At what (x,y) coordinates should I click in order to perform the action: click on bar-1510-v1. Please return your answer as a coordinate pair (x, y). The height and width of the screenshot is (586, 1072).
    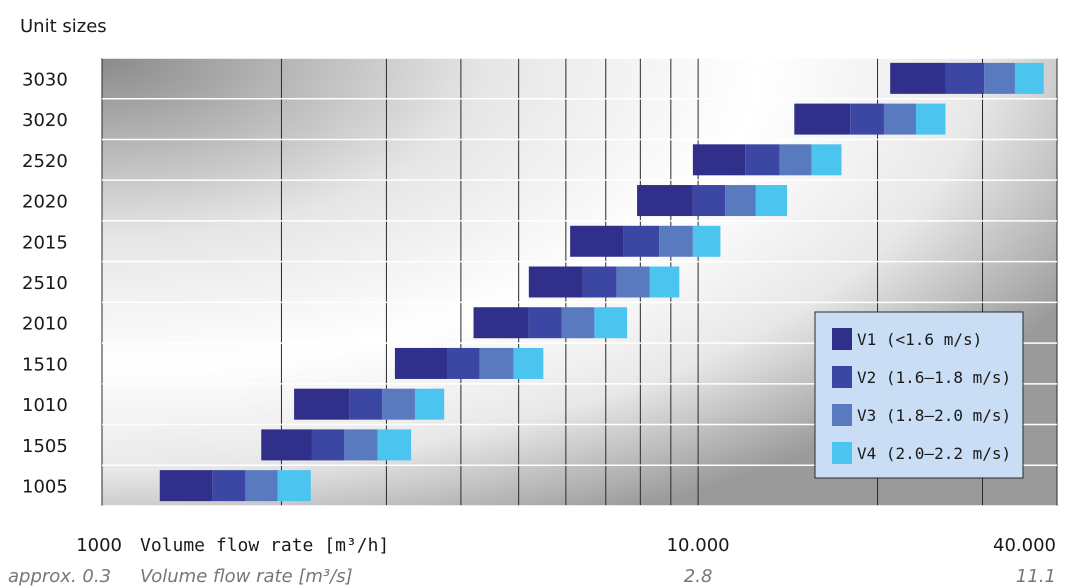
    Looking at the image, I should click on (421, 363).